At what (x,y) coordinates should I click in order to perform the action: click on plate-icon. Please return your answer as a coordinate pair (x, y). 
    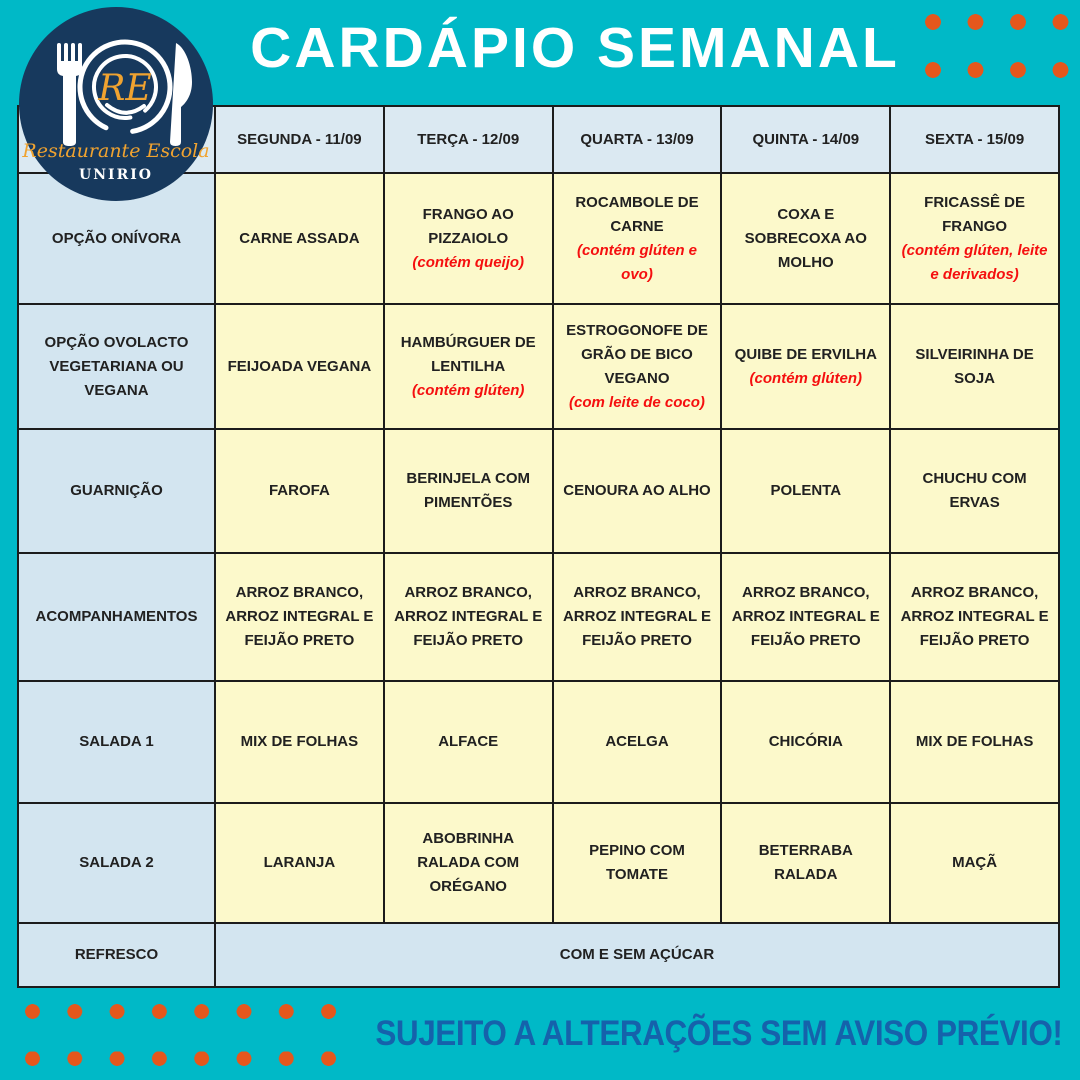
    Looking at the image, I should click on (125, 87).